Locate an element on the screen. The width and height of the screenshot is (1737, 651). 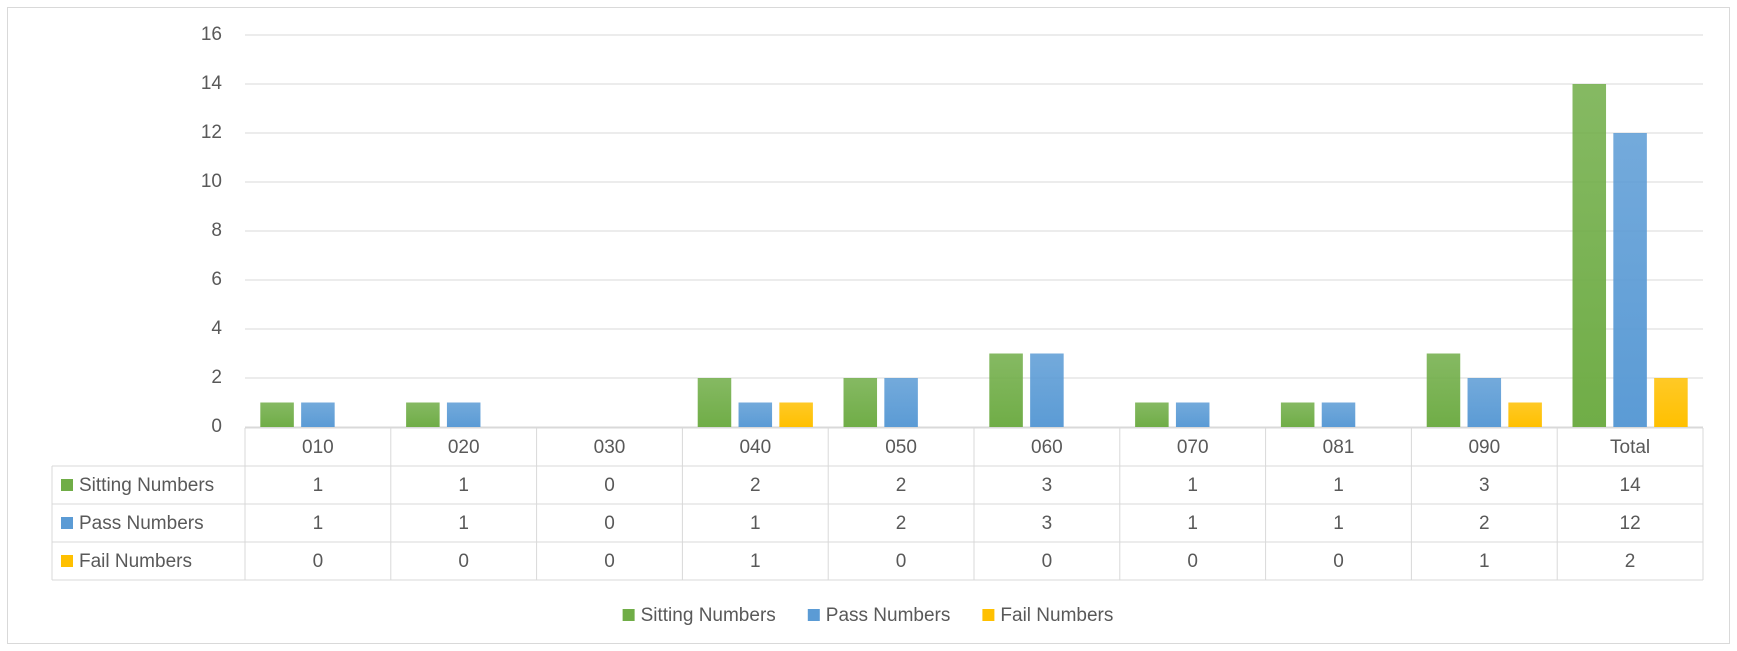
legend-label: Sitting Numbers is located at coordinates (708, 615).